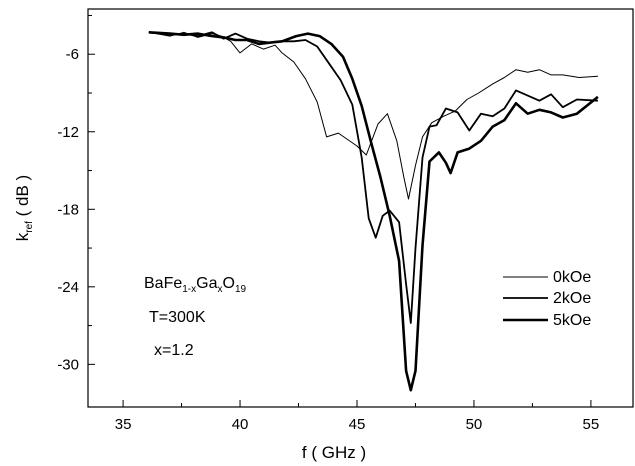  I want to click on formula-part: 19, so click(241, 289).